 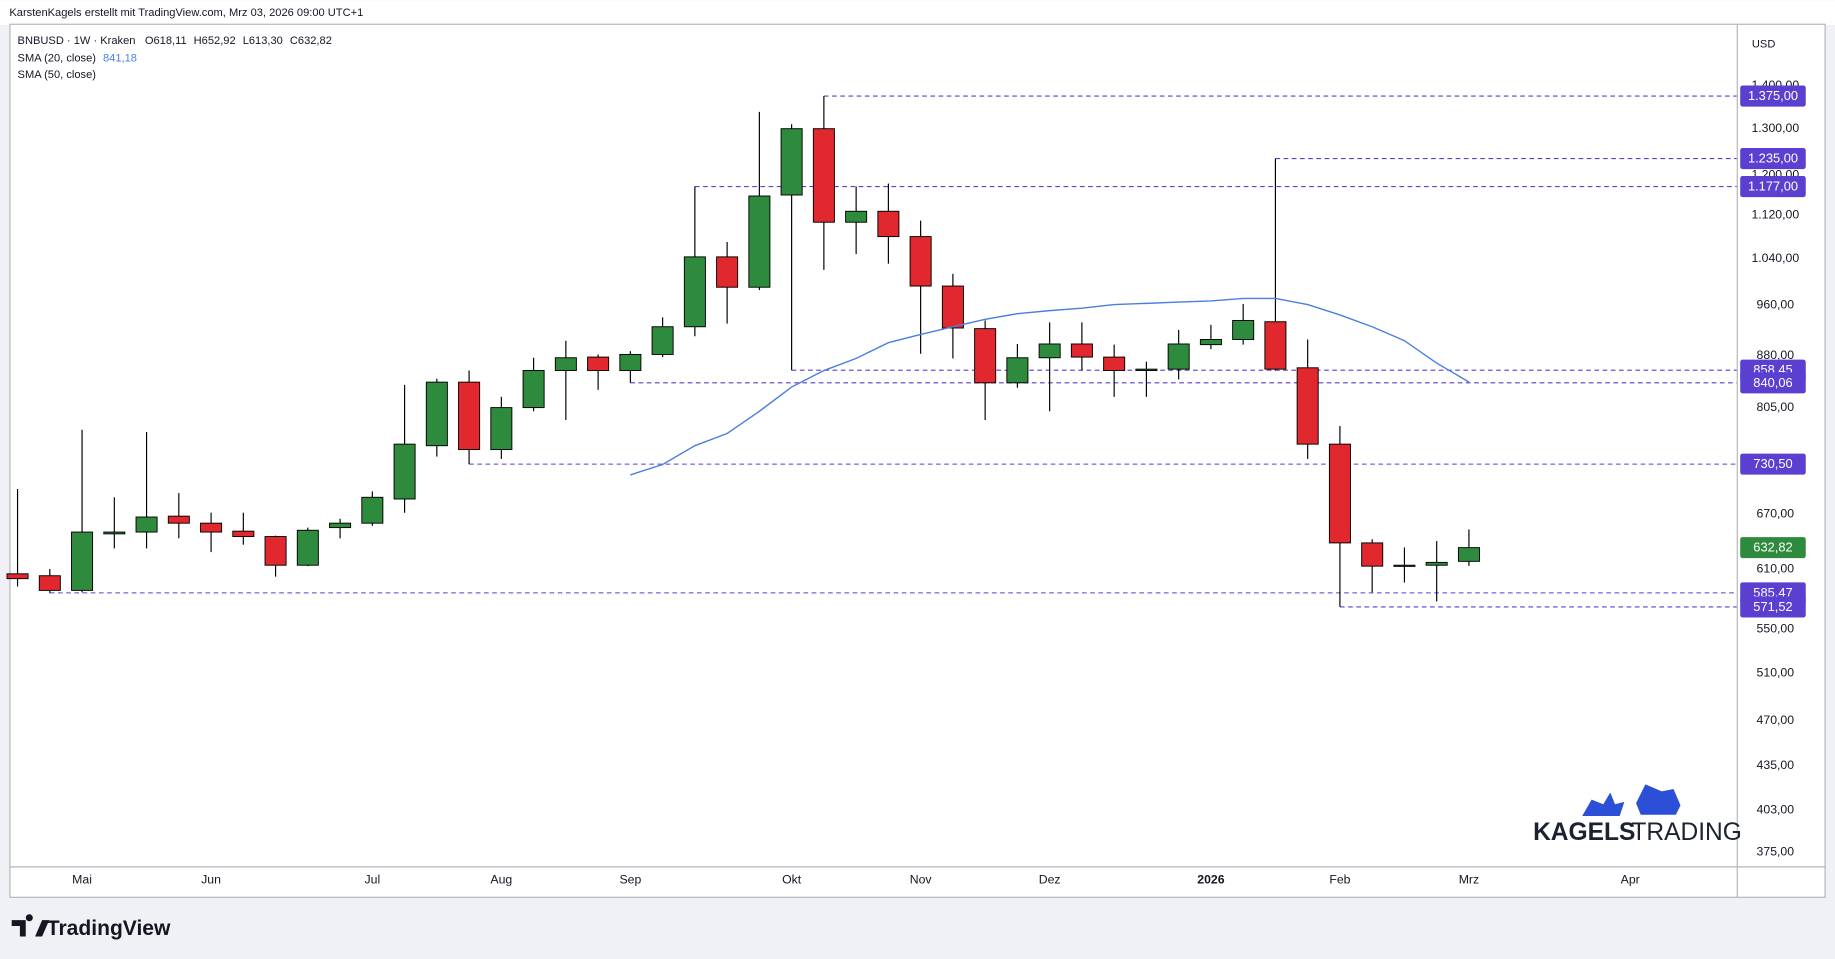 I want to click on brand-name: TradingView, so click(x=109, y=928).